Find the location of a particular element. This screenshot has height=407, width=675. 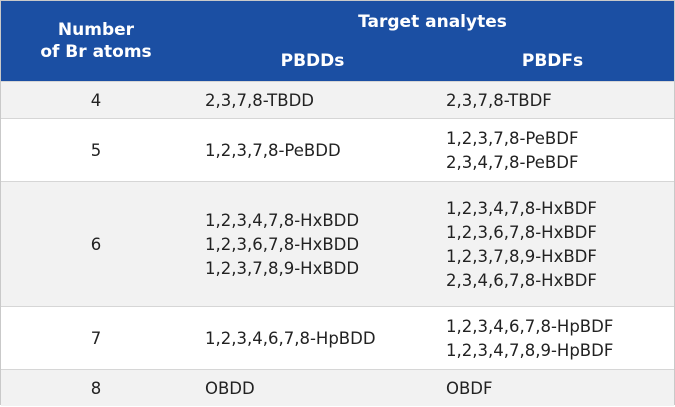

cell-text: 7 is located at coordinates (96, 338).